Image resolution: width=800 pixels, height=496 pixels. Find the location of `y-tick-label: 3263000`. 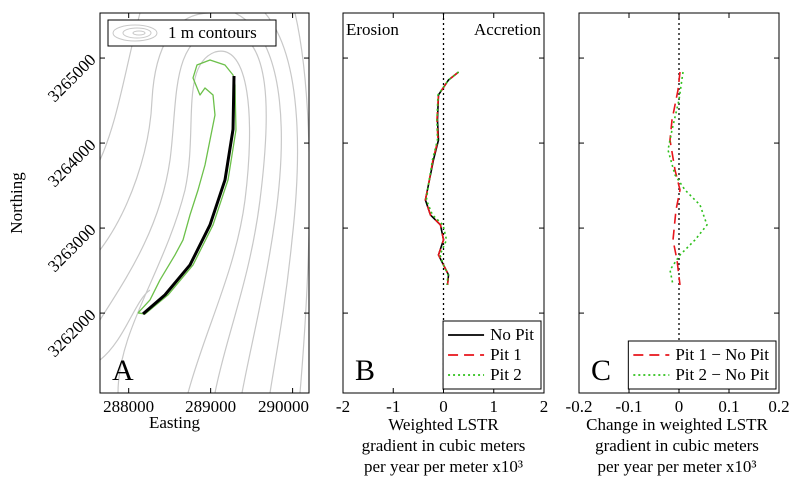

y-tick-label: 3263000 is located at coordinates (72, 248).